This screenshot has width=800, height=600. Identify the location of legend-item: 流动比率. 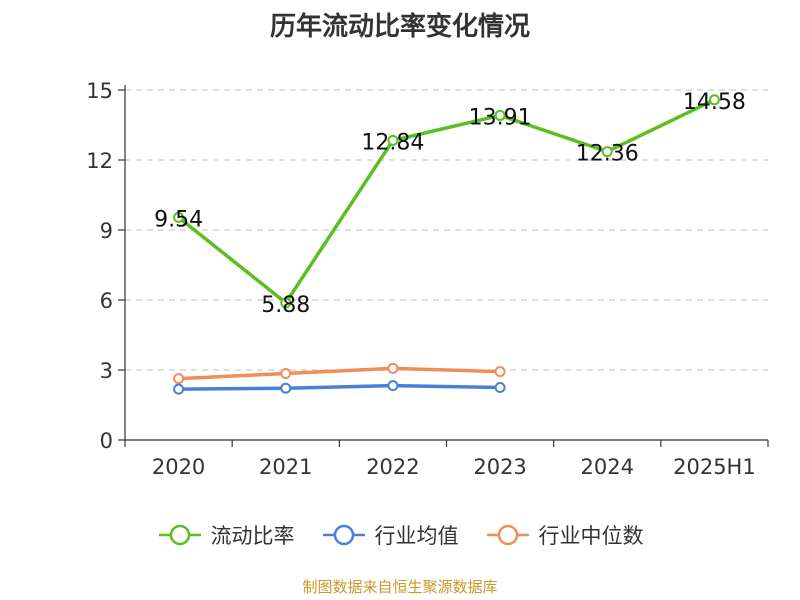
(226, 535).